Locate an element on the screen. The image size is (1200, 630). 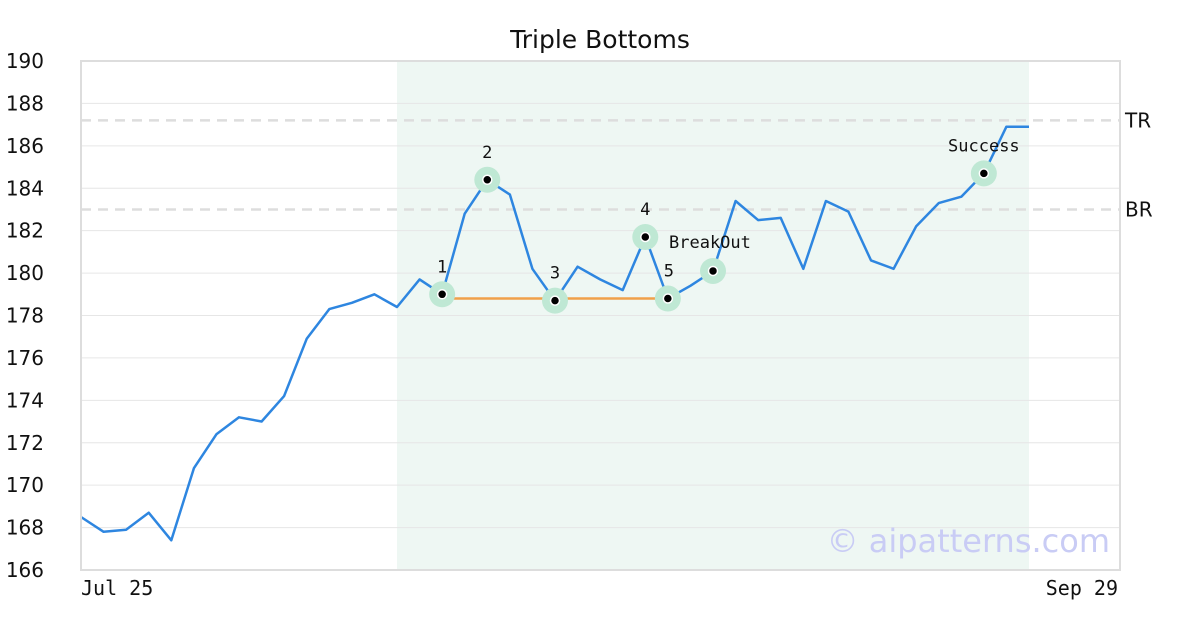
marker-label: 1 is located at coordinates (442, 267).